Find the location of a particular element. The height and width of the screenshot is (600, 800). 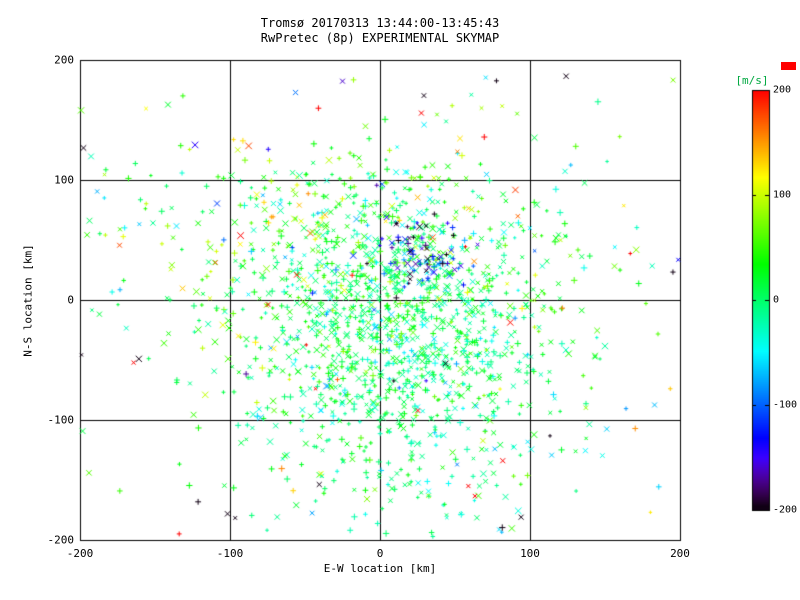

y-tick-label: 200 is located at coordinates (64, 60).